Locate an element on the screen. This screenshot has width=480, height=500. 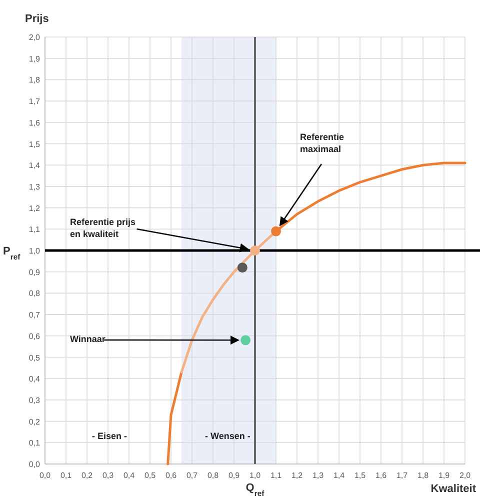
annotation: Referentie maximaal is located at coordinates (322, 143).